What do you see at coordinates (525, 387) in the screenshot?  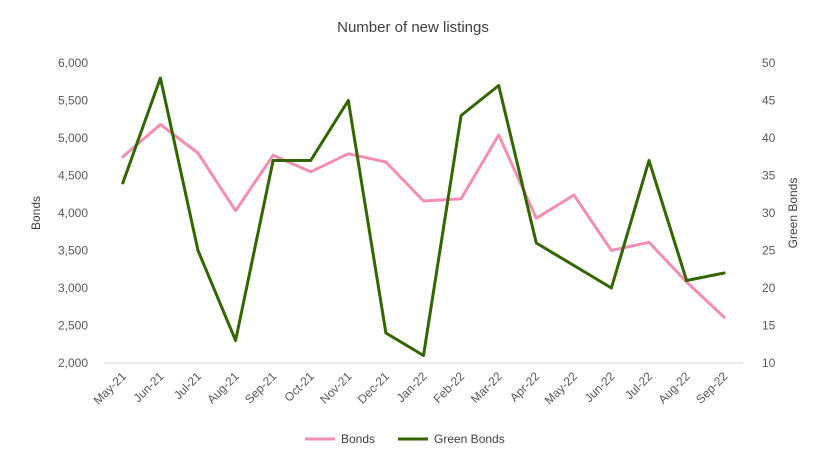 I see `x-tick-label: Apr-22` at bounding box center [525, 387].